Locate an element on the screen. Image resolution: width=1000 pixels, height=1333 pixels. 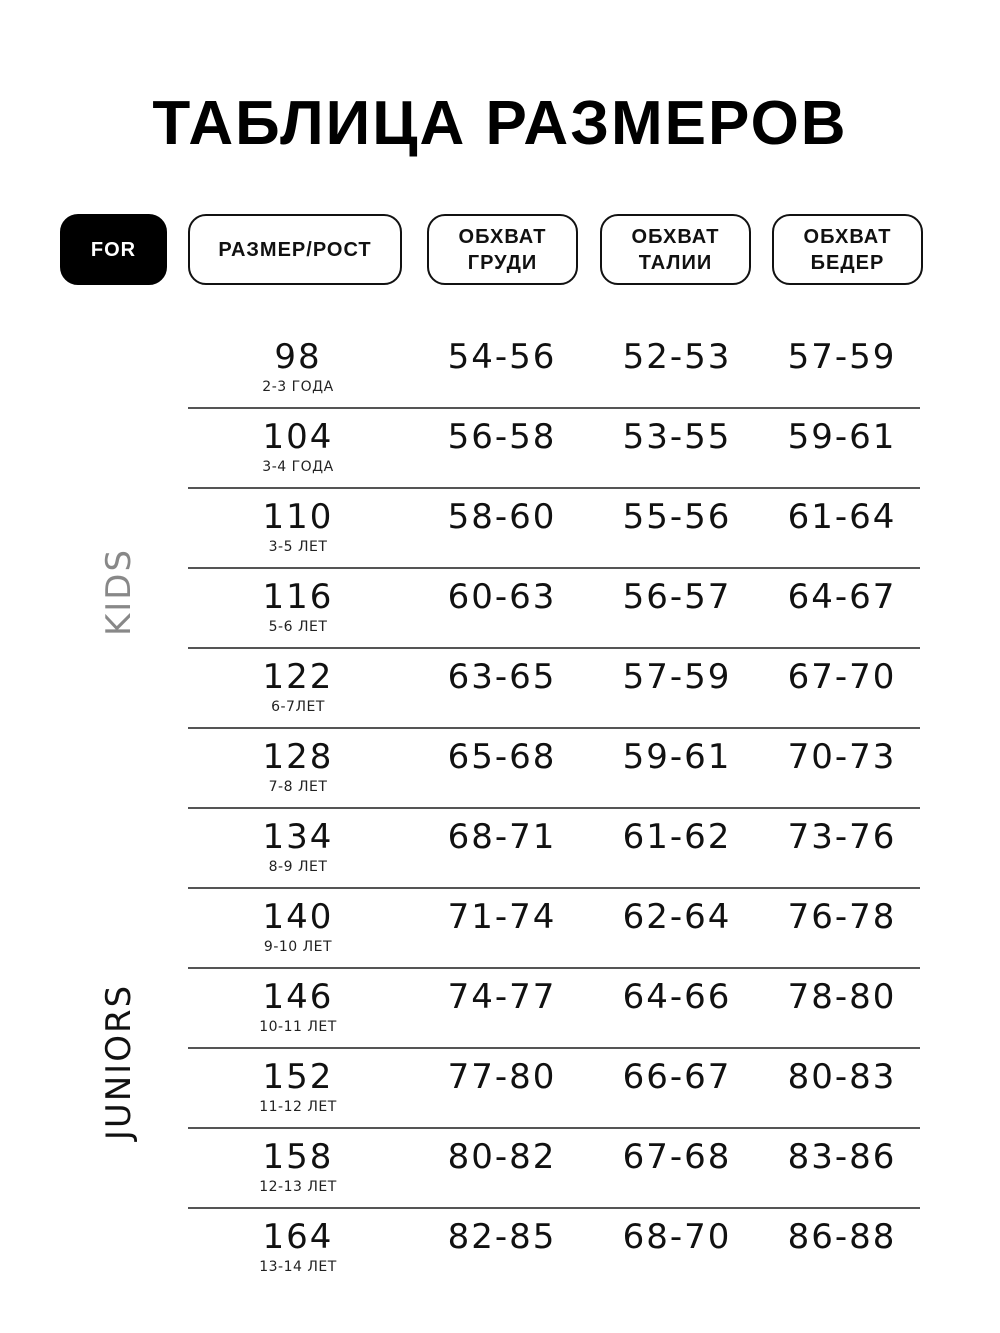
chest-value: 68-71 is located at coordinates (502, 837).